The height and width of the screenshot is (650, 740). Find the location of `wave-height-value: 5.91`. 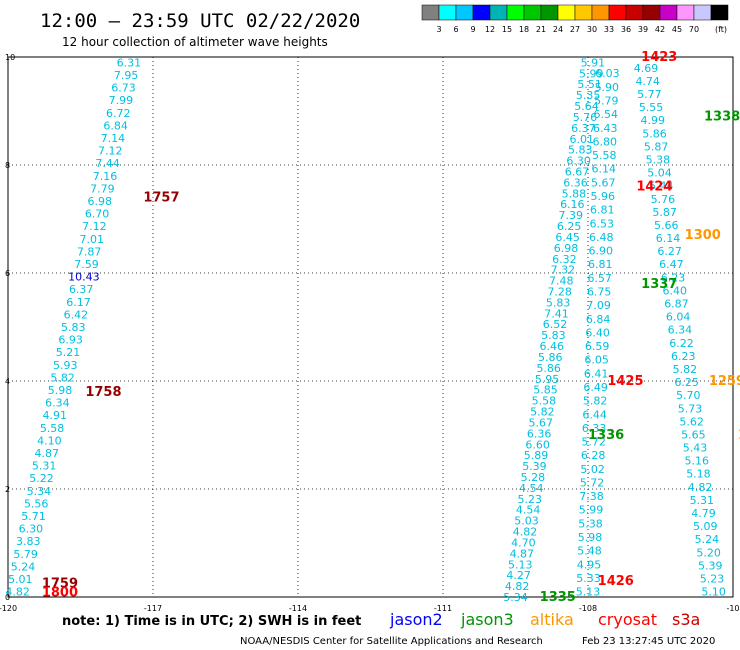

wave-height-value: 5.91 is located at coordinates (593, 62).